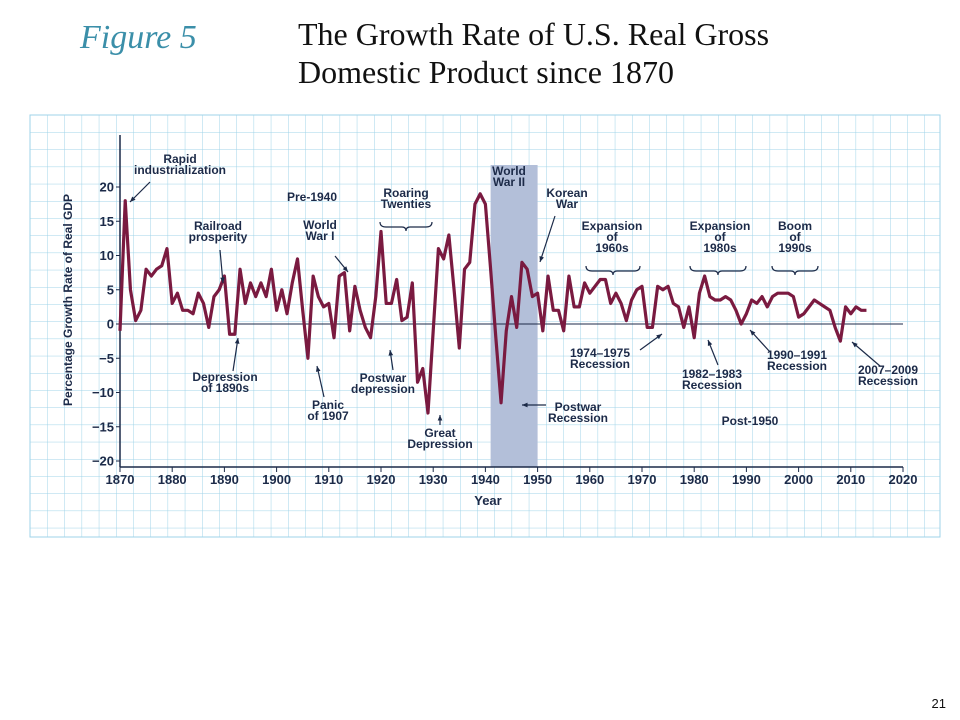 This screenshot has height=720, width=960. I want to click on y-tick-label: −20, so click(103, 461).